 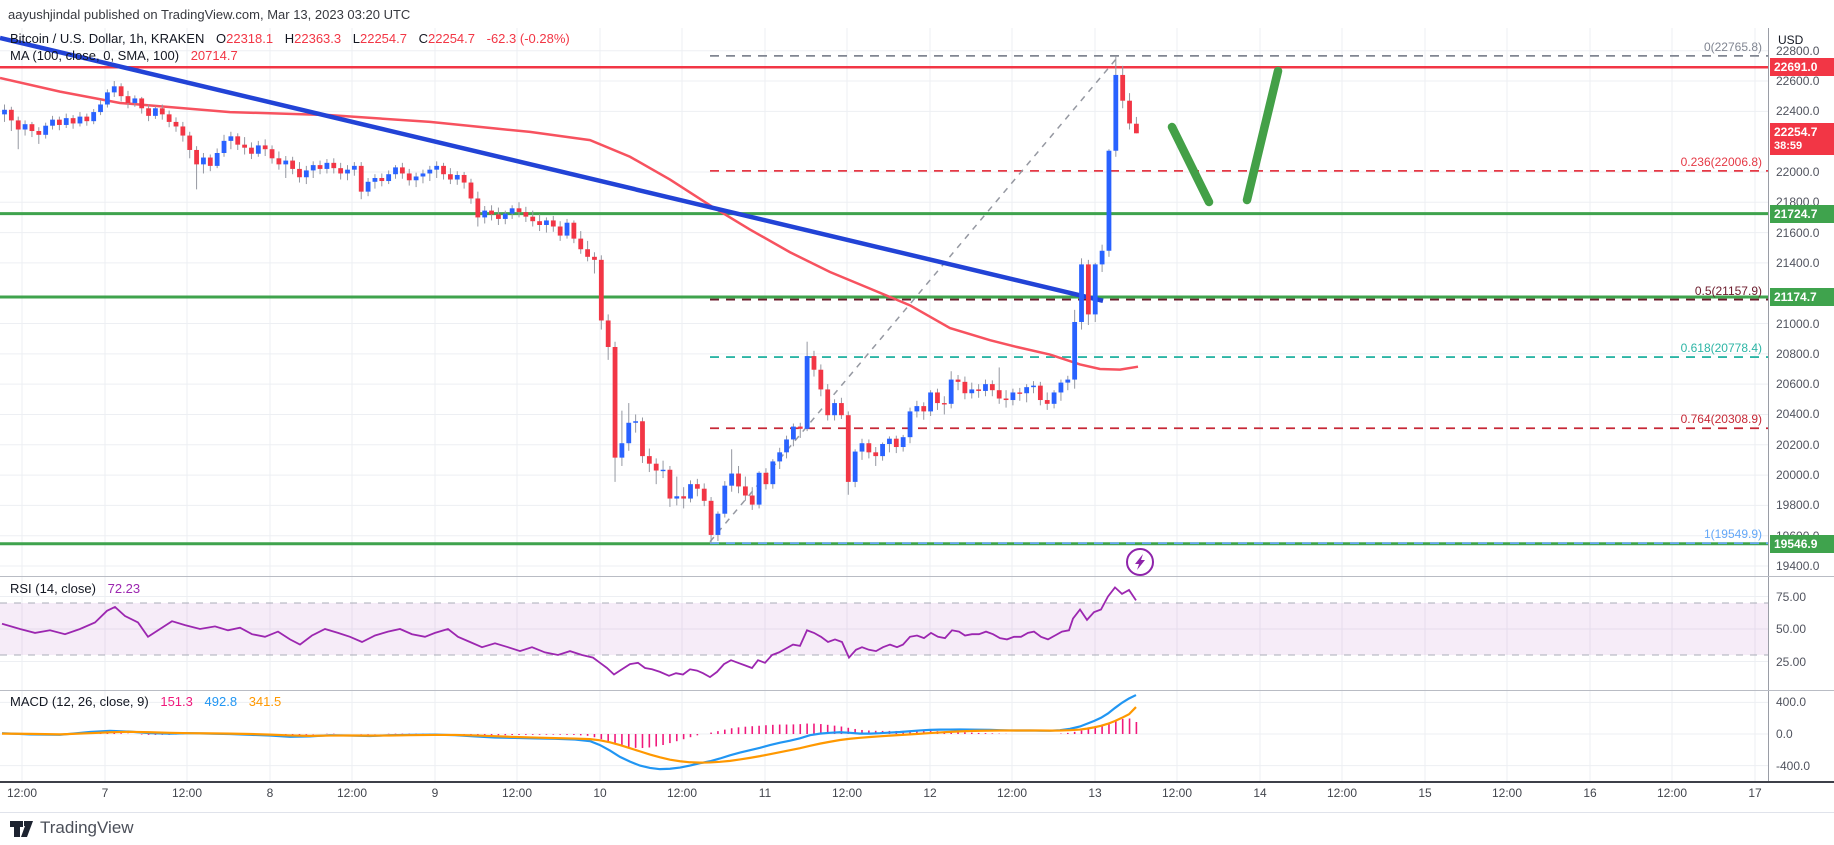 What do you see at coordinates (1798, 414) in the screenshot?
I see `price-tick-label: 20400.0` at bounding box center [1798, 414].